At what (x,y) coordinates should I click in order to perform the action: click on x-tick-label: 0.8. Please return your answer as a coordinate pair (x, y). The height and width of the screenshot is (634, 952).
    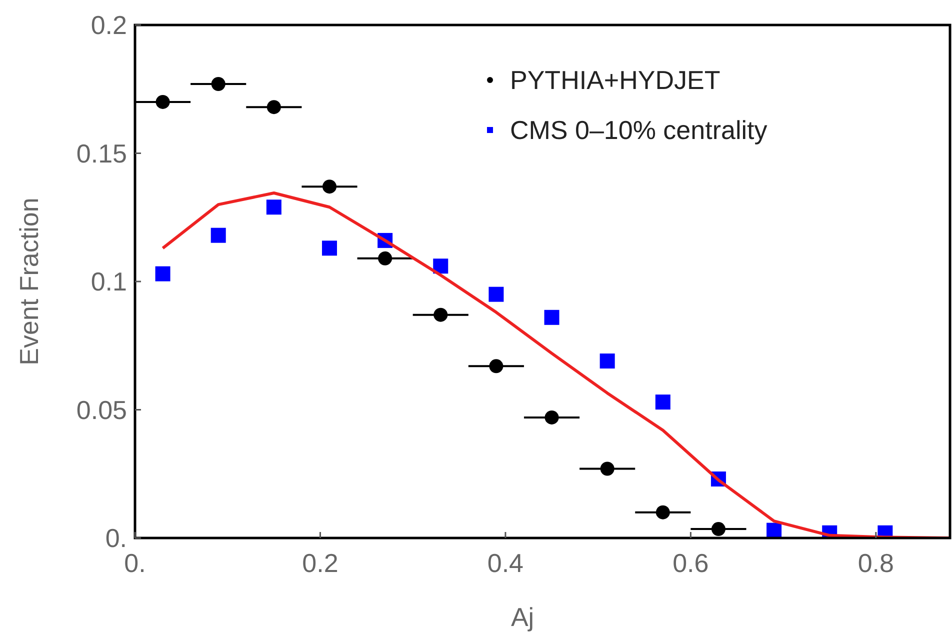
    Looking at the image, I should click on (876, 563).